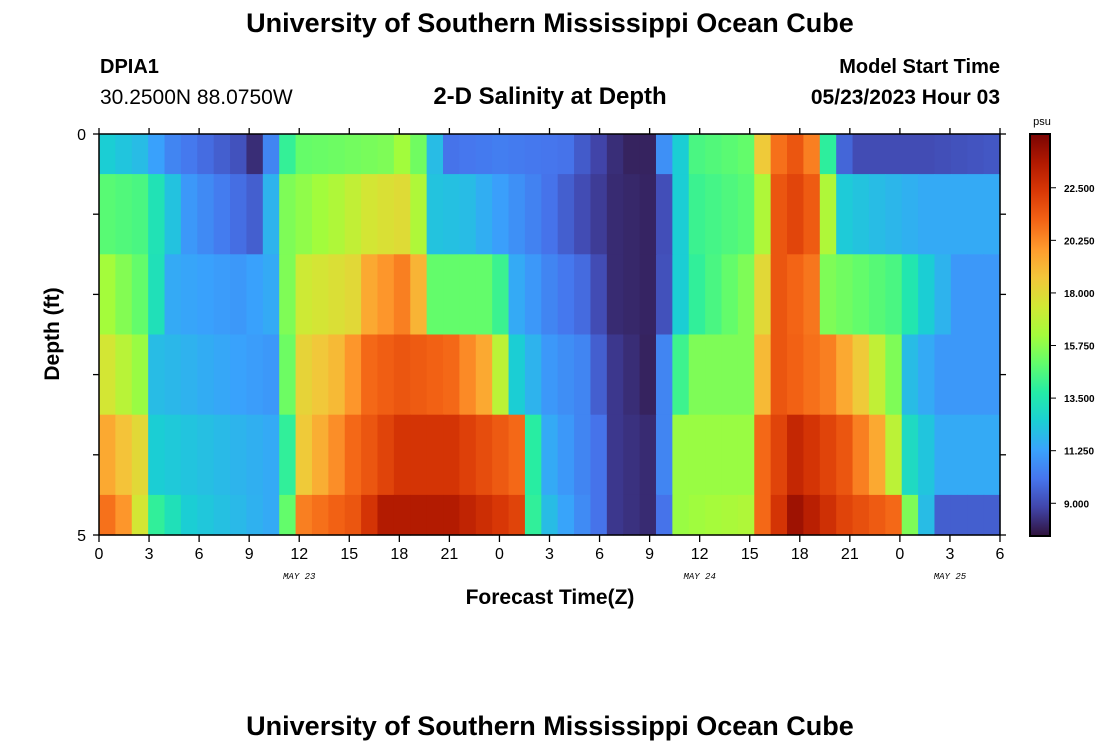  I want to click on x-tick-label: 0, so click(899, 554).